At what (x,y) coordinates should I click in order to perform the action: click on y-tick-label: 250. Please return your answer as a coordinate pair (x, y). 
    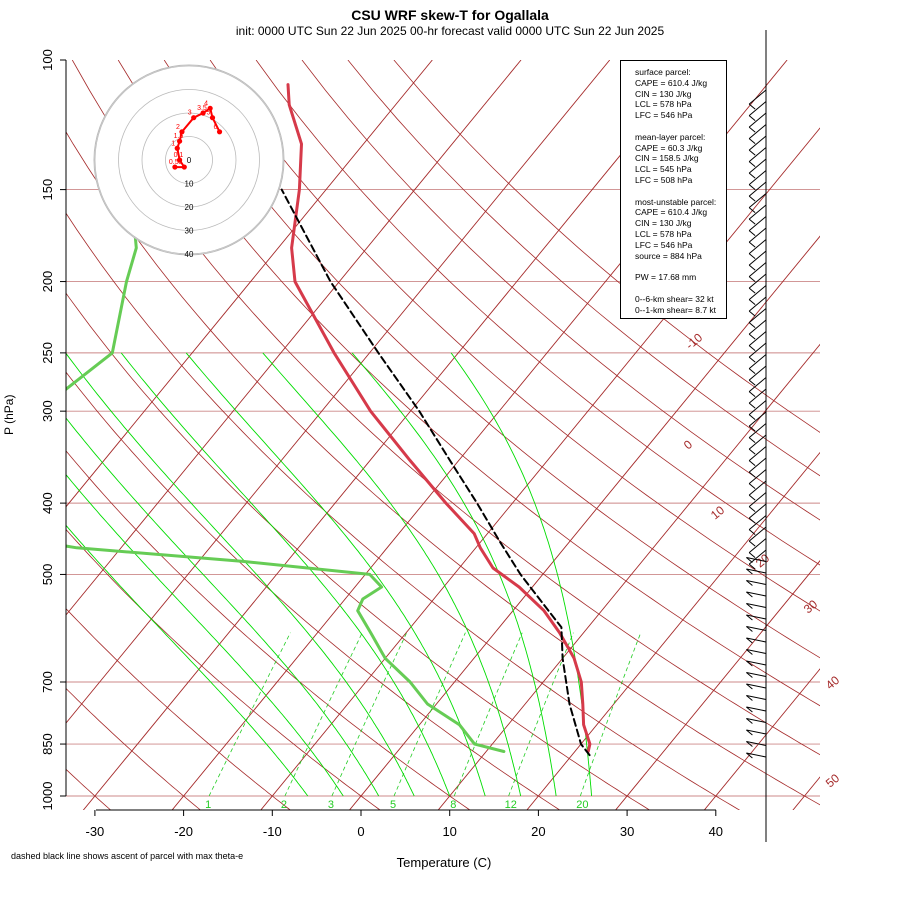
    Looking at the image, I should click on (47, 353).